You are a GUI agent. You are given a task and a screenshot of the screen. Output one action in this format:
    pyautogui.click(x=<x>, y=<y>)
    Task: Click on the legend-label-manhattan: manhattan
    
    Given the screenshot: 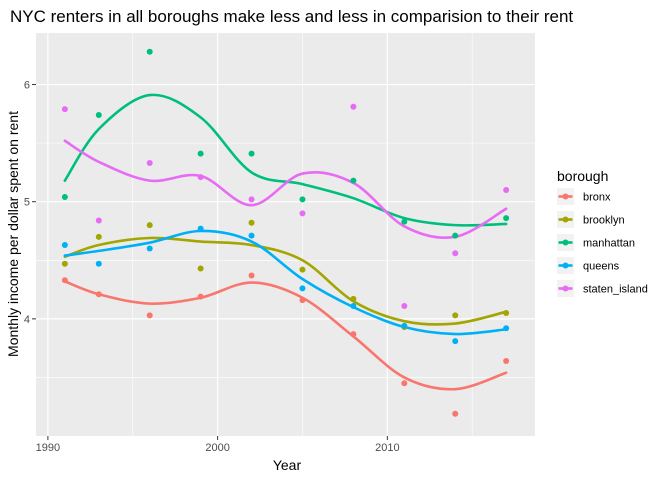 What is the action you would take?
    pyautogui.click(x=609, y=244)
    